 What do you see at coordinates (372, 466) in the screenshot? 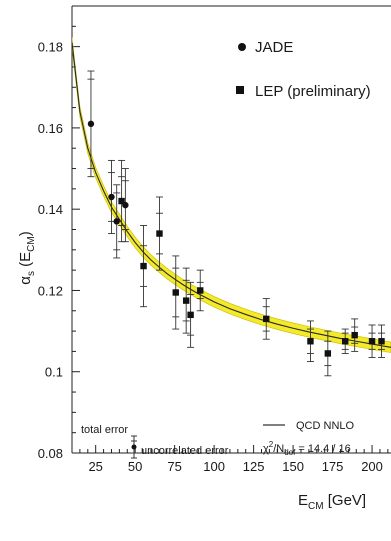
I see `x-tick-label: 200` at bounding box center [372, 466].